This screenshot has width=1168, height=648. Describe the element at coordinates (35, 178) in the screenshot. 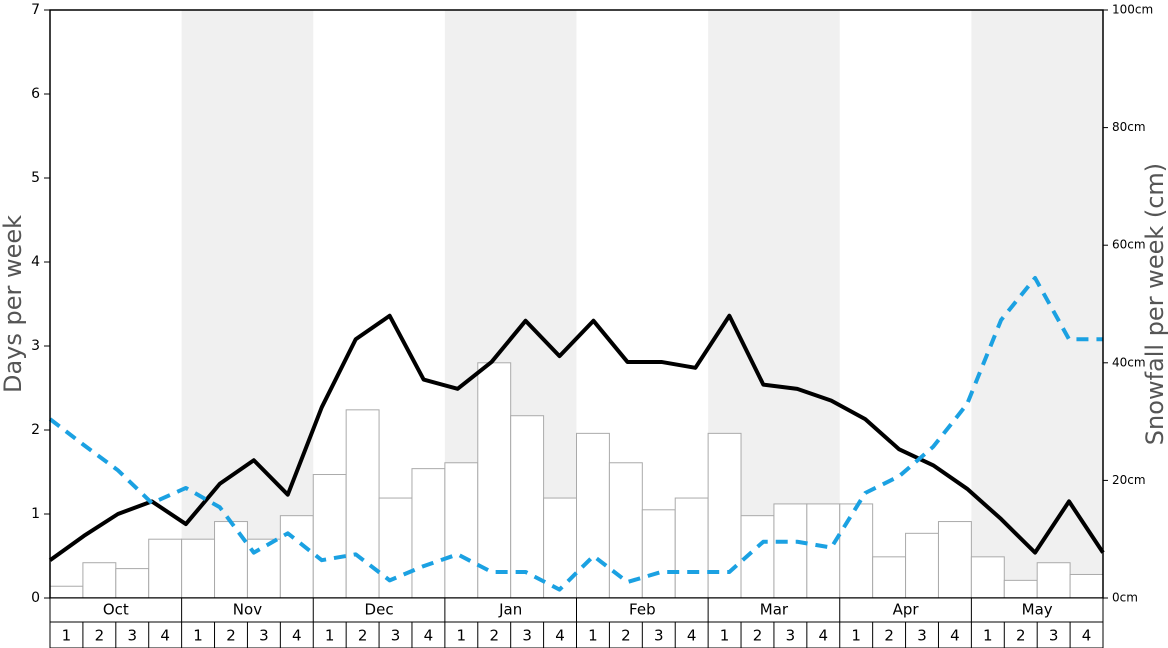

I see `y-tick-label: 5` at that location.